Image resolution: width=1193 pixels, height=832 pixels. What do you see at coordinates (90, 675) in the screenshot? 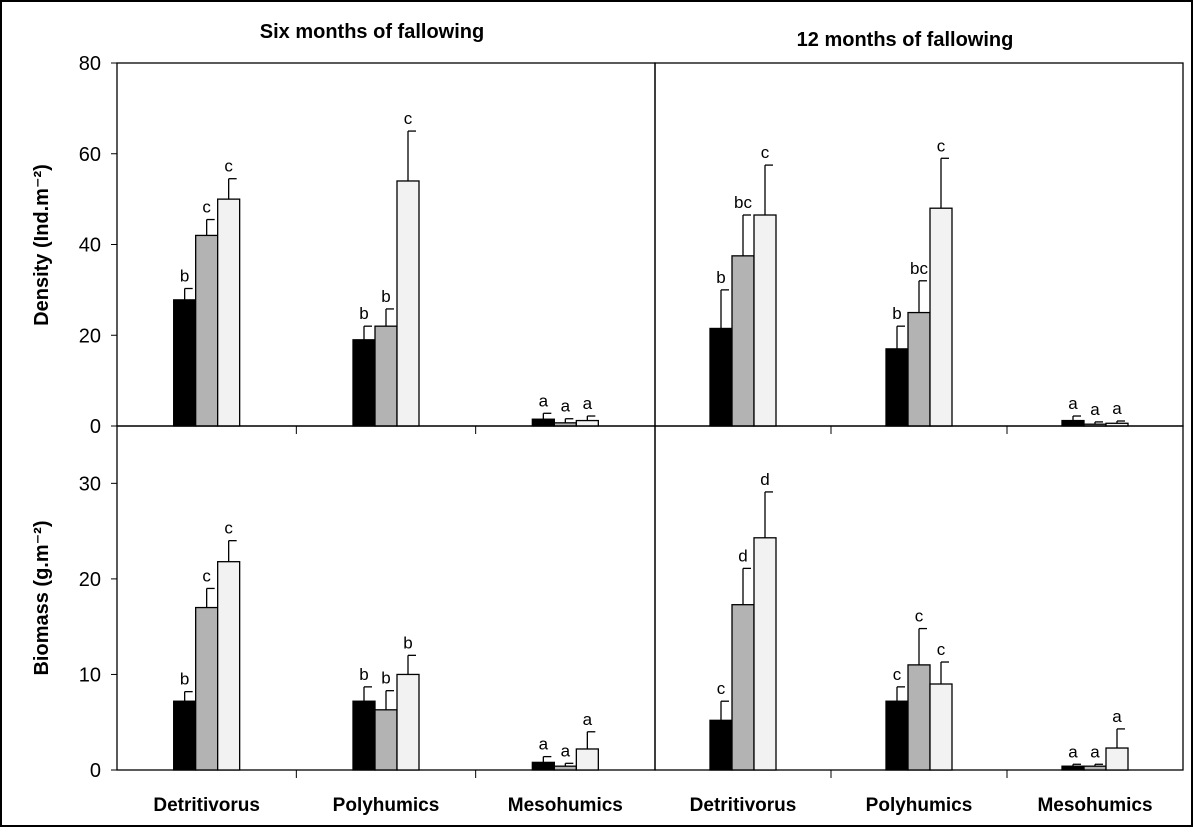
I see `y-tick-label: 10` at bounding box center [90, 675].